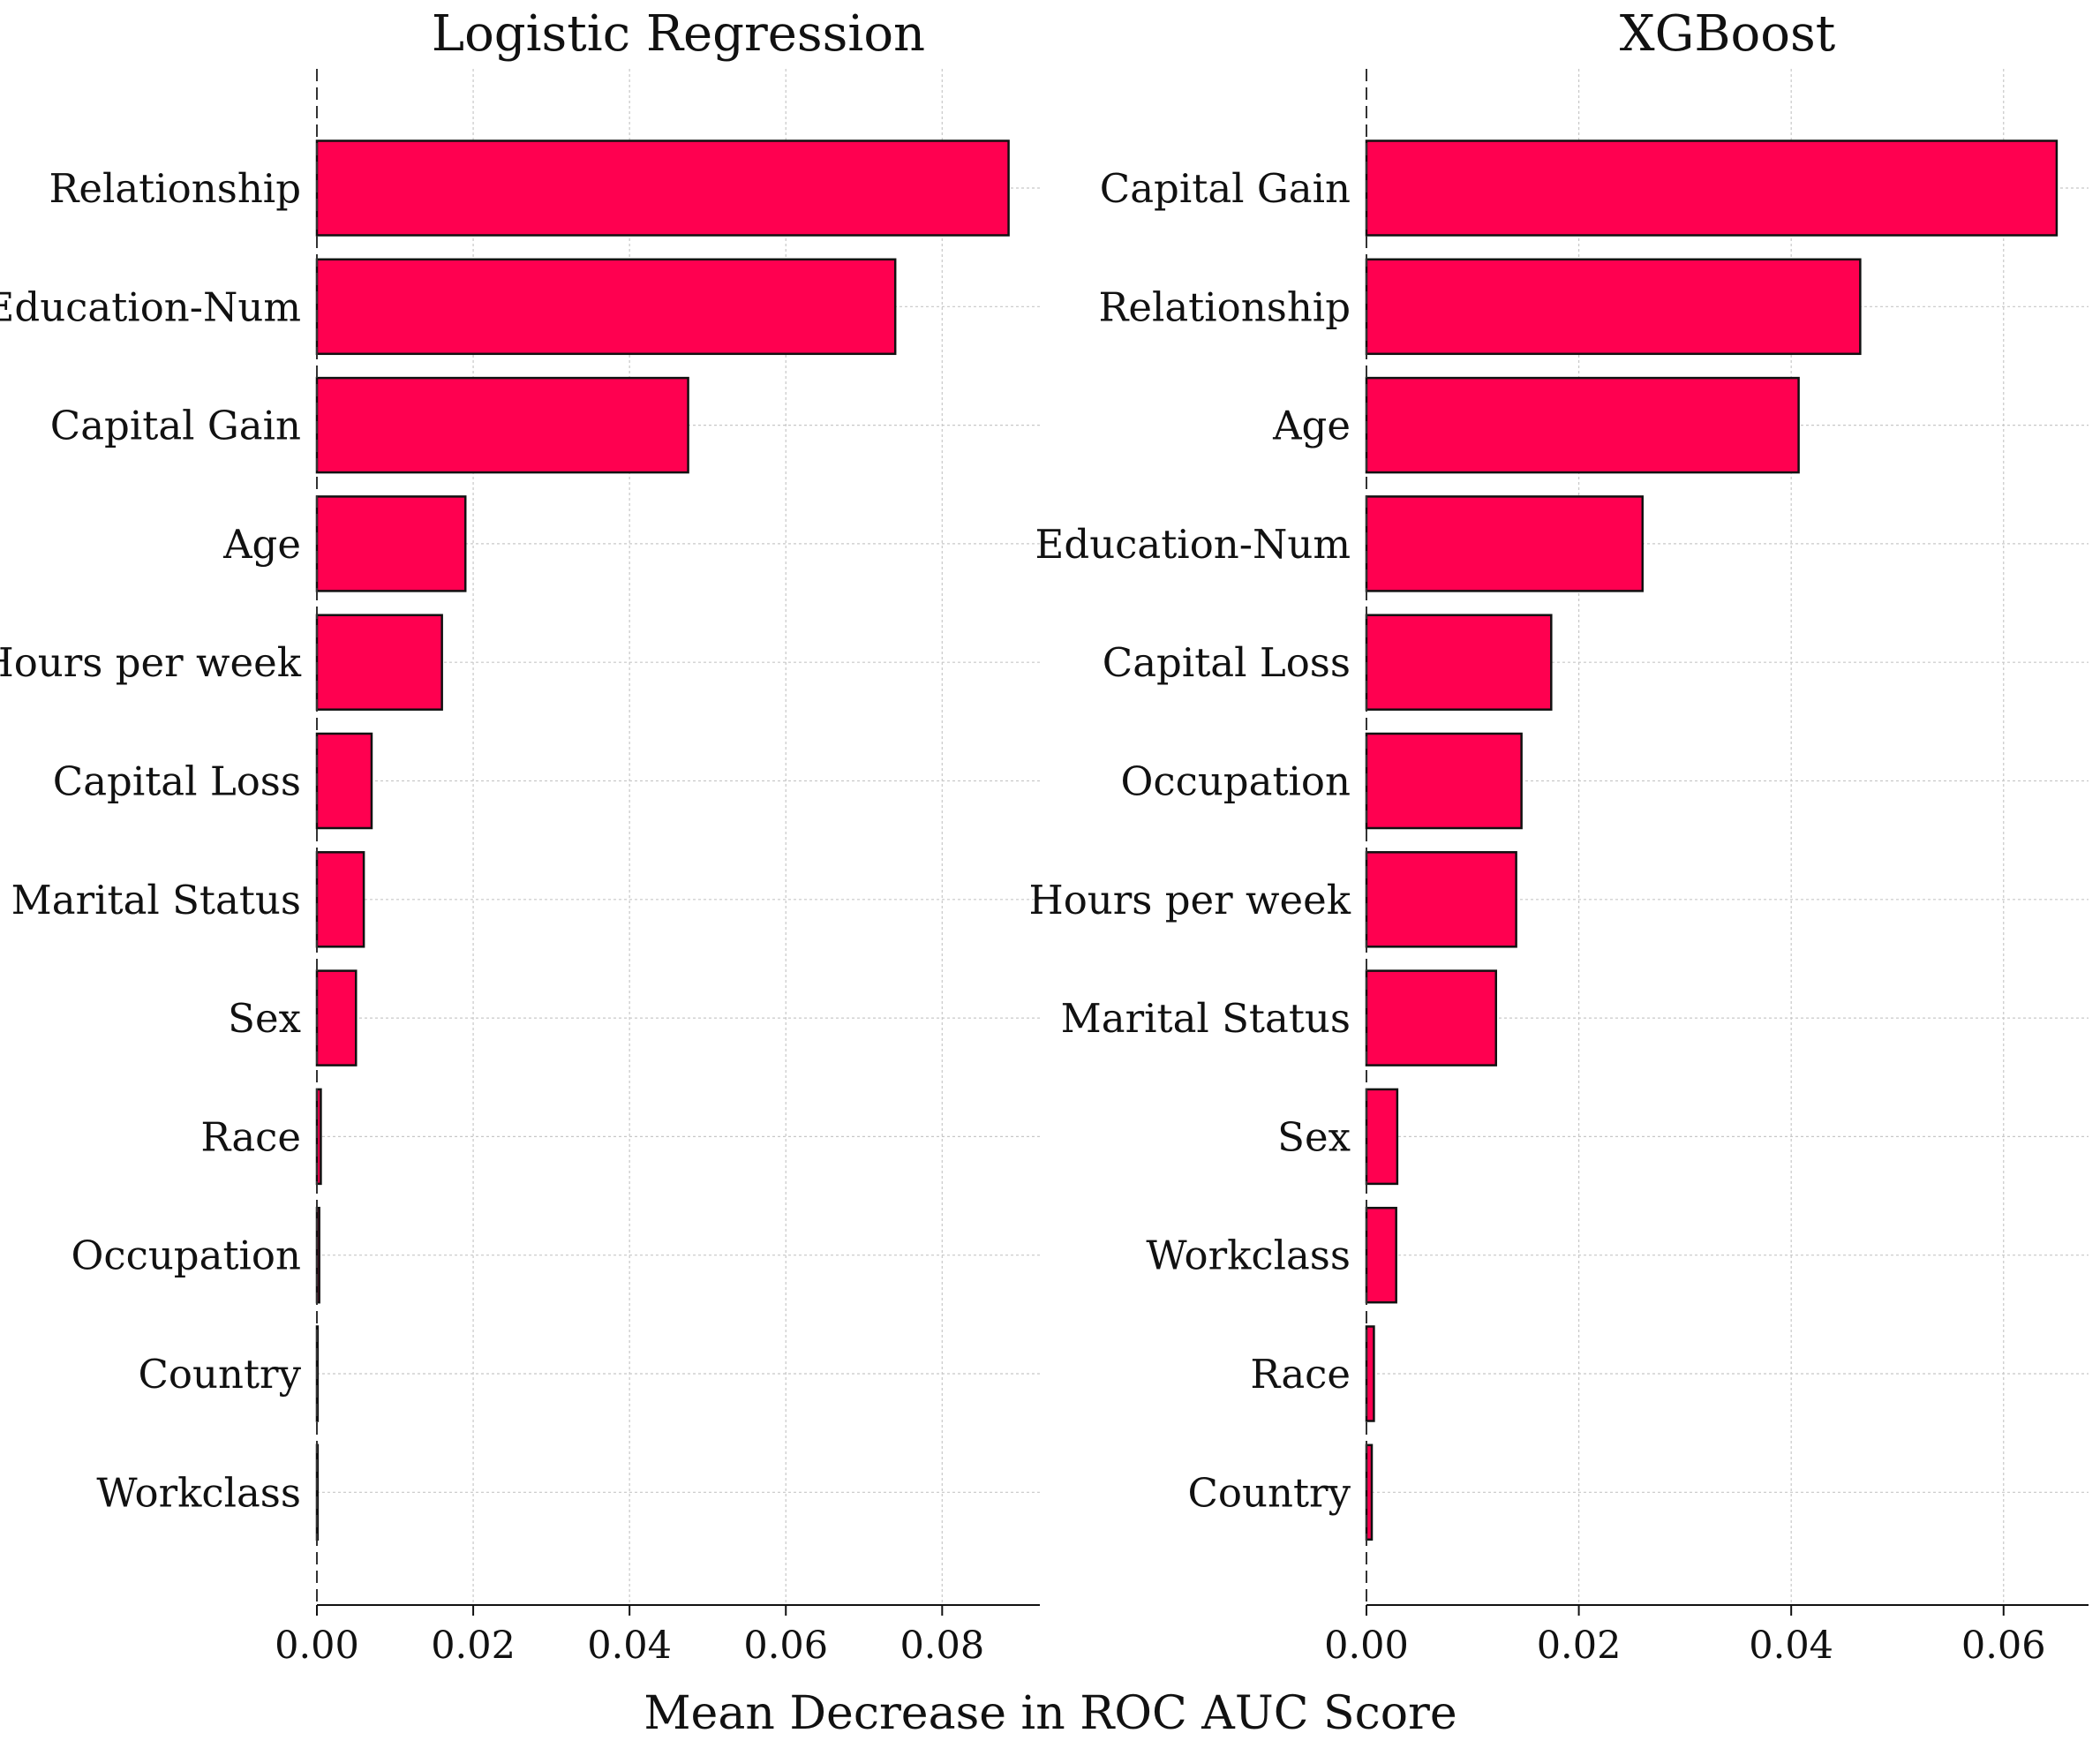  I want to click on bar-workclass, so click(1381, 1255).